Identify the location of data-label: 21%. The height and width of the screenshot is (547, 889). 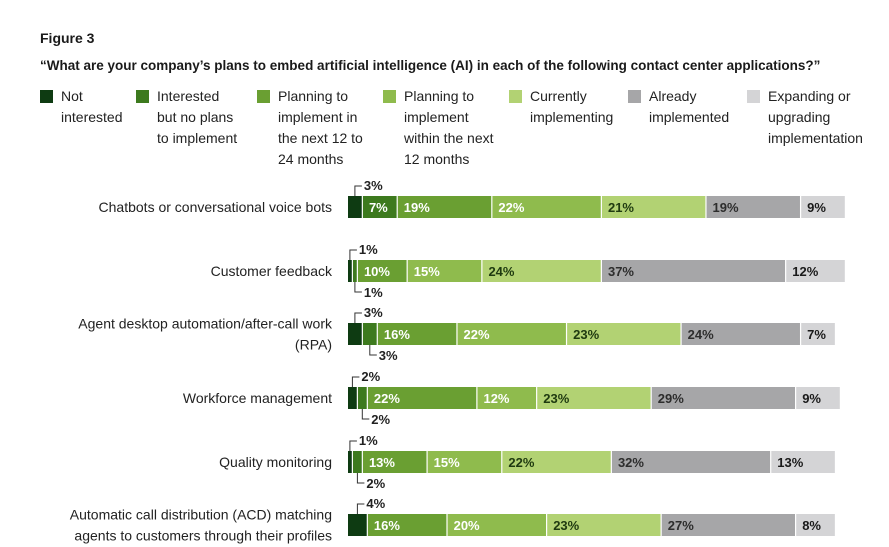
(621, 207).